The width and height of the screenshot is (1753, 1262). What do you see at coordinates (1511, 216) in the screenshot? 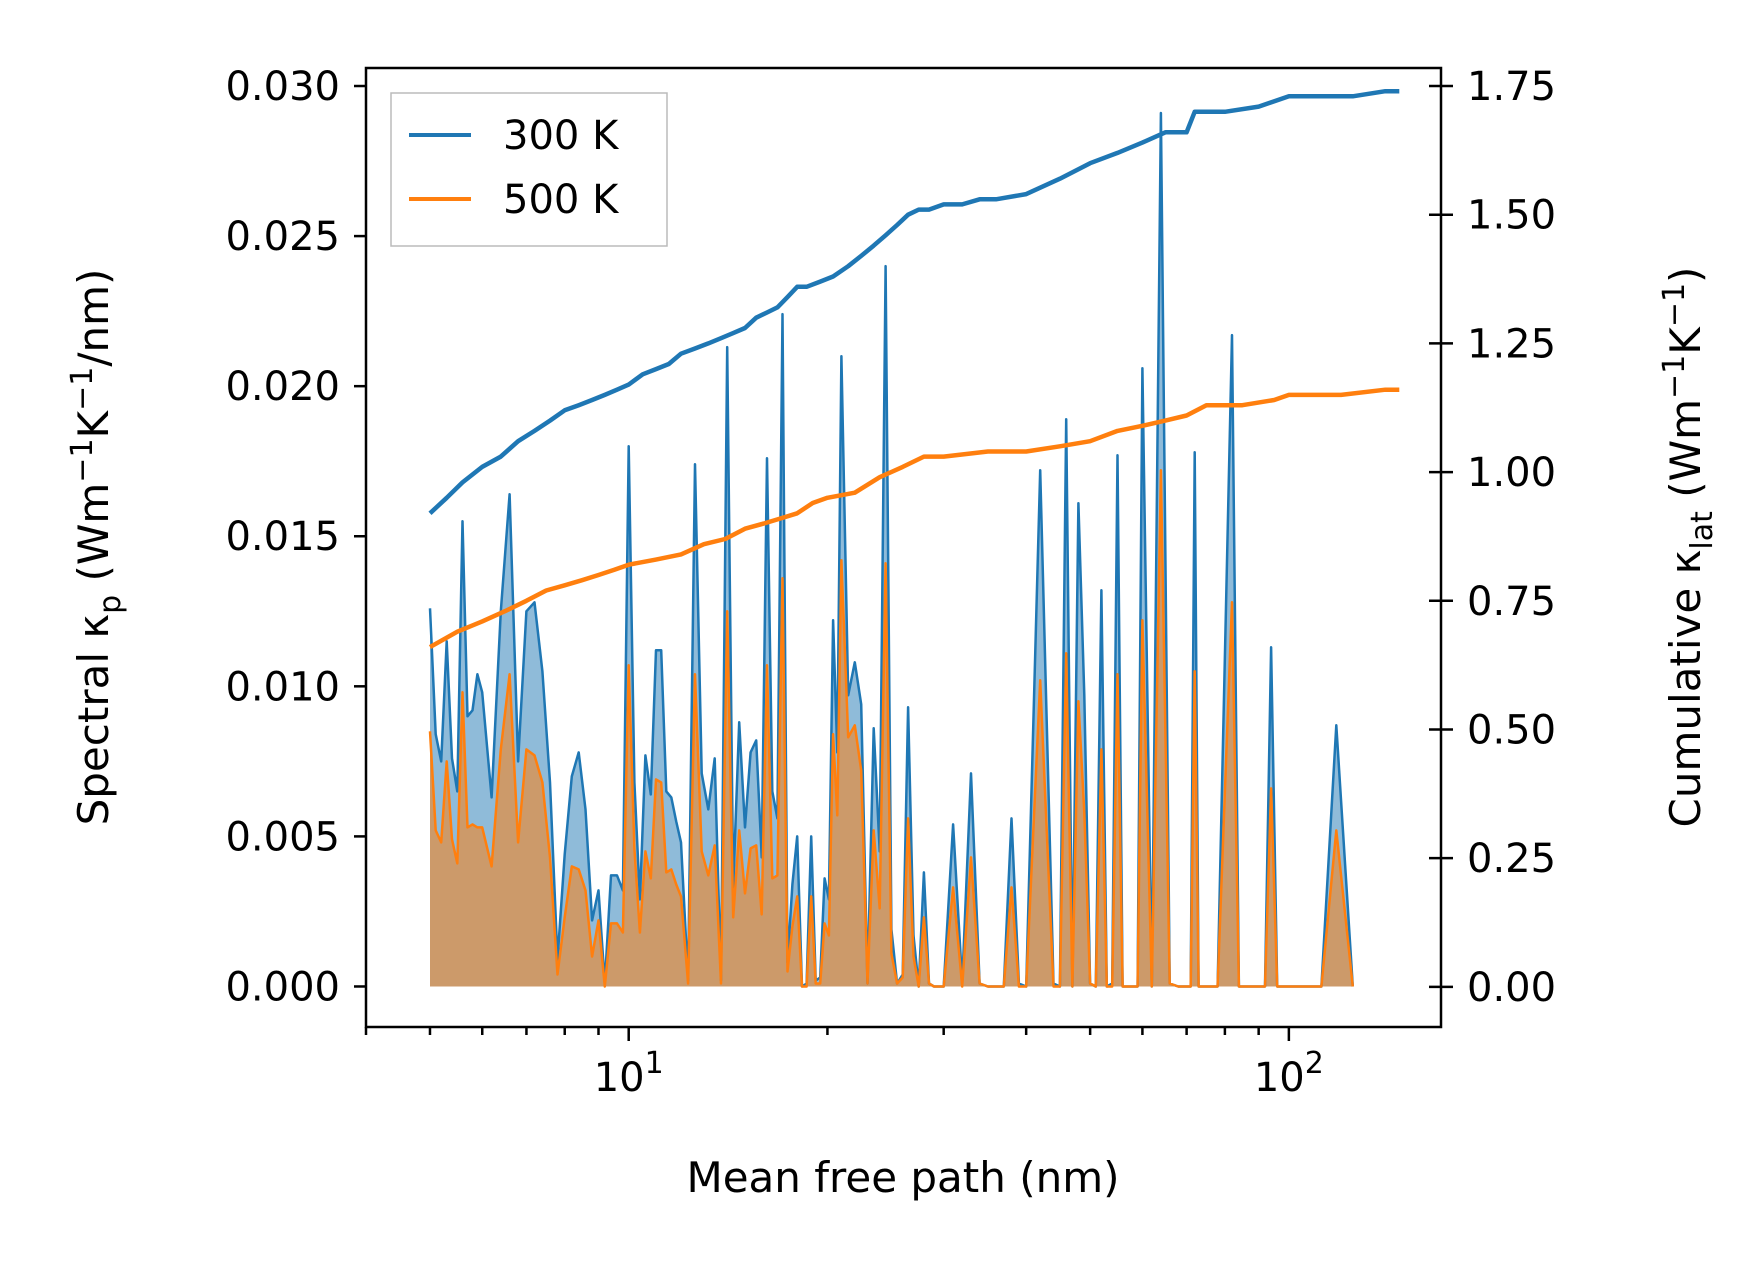
I see `right-y-tick-label: 1.50` at bounding box center [1511, 216].